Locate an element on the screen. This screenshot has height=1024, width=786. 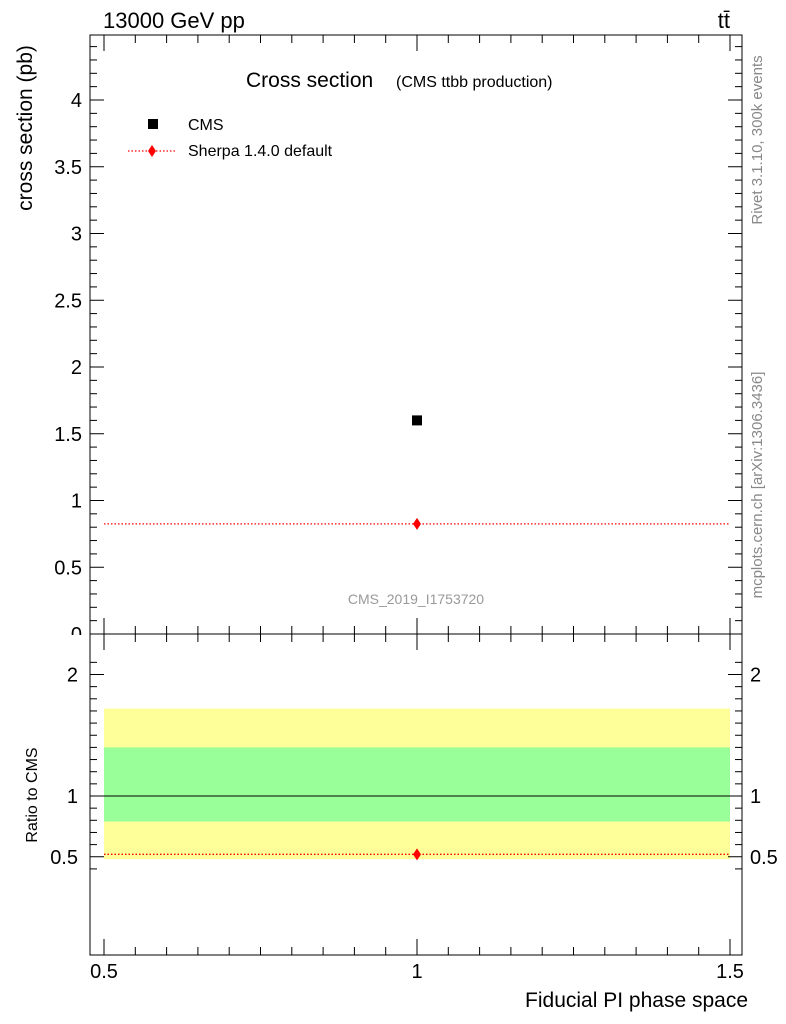
legend-label-sherpa: Sherpa 1.4.0 default is located at coordinates (260, 151).